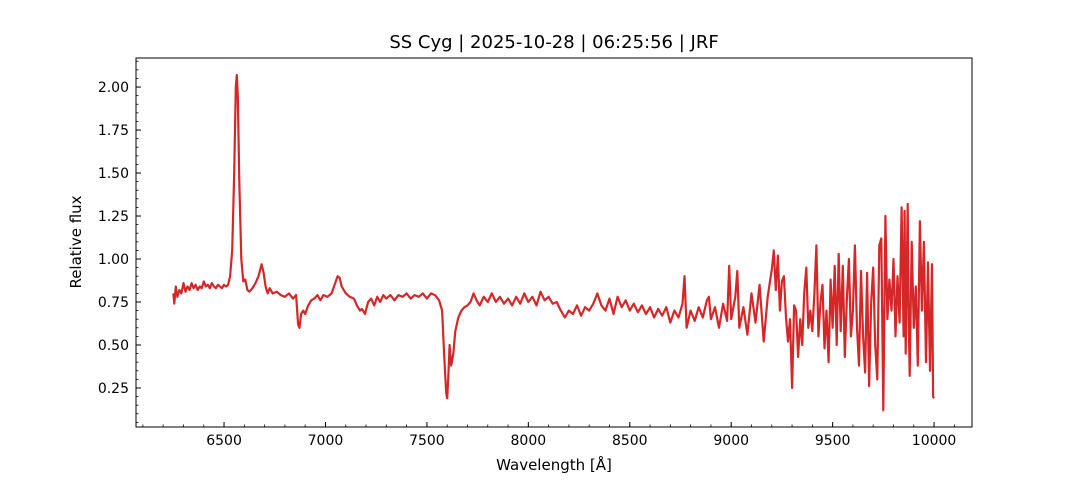 The image size is (1080, 484). Describe the element at coordinates (553, 42) in the screenshot. I see `chart-title: SS Cyg | 2025-10-28 | 06:25:56 | JRF` at that location.